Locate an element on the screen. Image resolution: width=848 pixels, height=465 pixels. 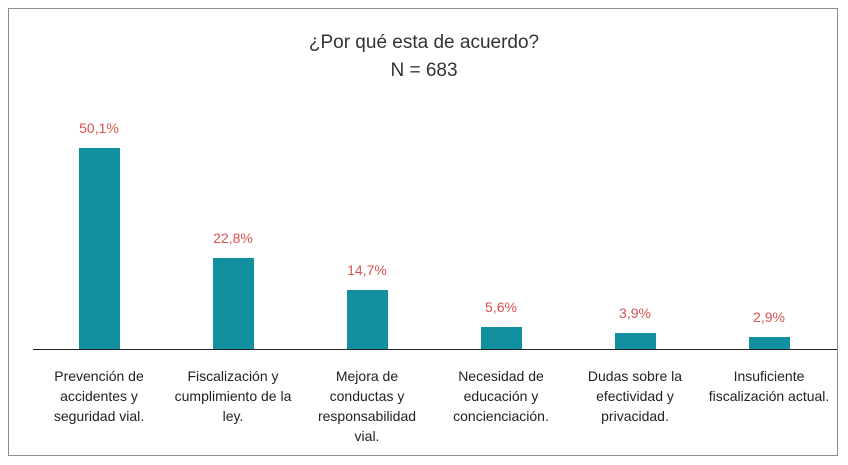
x-tick-label: Fiscalización y cumplimiento de la ley. is located at coordinates (233, 396).